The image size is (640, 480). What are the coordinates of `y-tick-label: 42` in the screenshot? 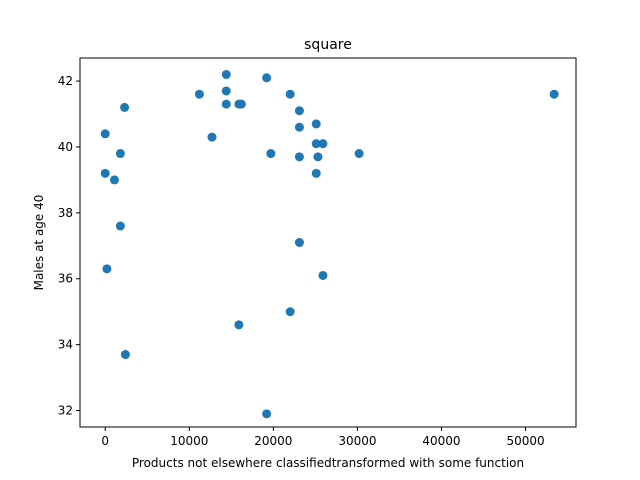 It's located at (65, 81).